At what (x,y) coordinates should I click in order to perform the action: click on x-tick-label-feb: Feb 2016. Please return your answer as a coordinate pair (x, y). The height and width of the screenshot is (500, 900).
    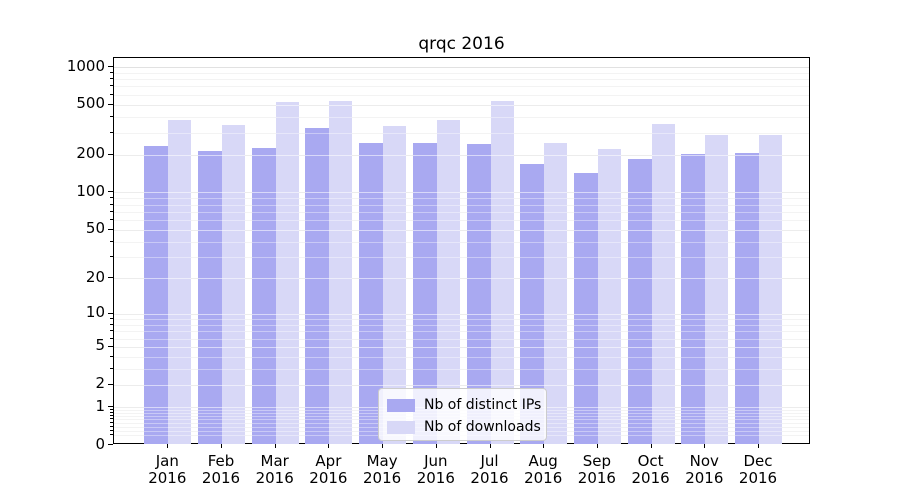
    Looking at the image, I should click on (221, 470).